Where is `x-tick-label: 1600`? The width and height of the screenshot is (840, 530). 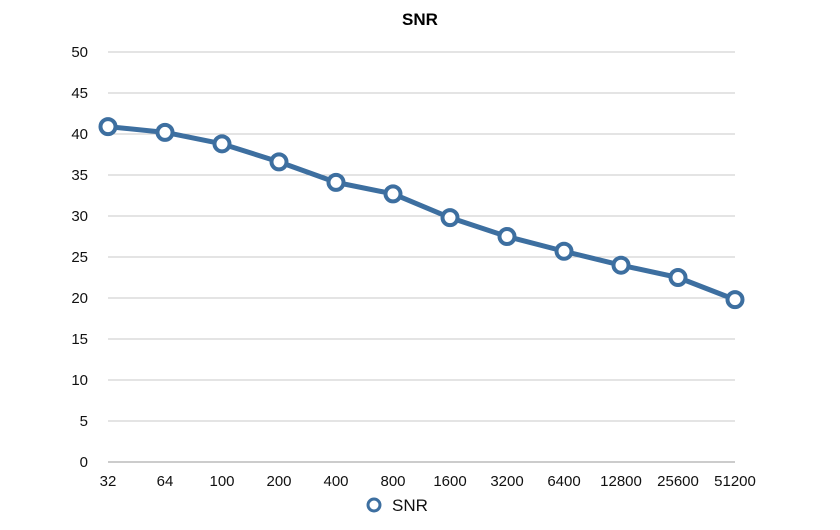
x-tick-label: 1600 is located at coordinates (449, 481).